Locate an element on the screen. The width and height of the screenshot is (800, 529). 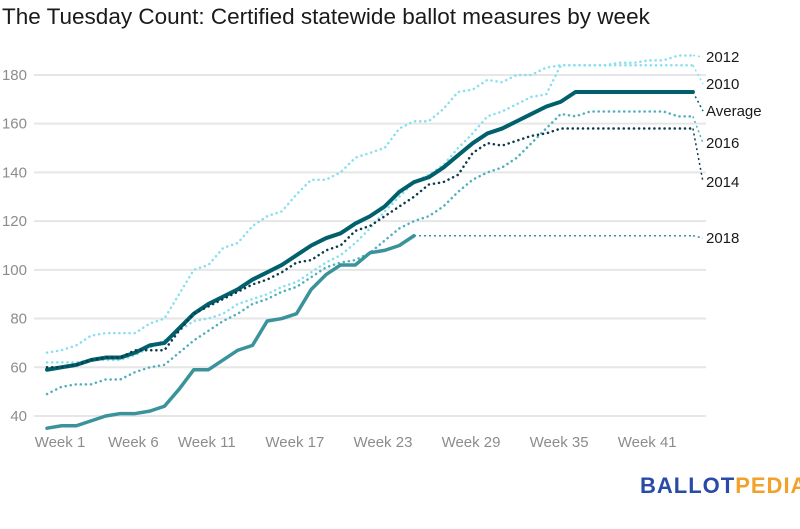
y-tick-label: 100 is located at coordinates (14, 270).